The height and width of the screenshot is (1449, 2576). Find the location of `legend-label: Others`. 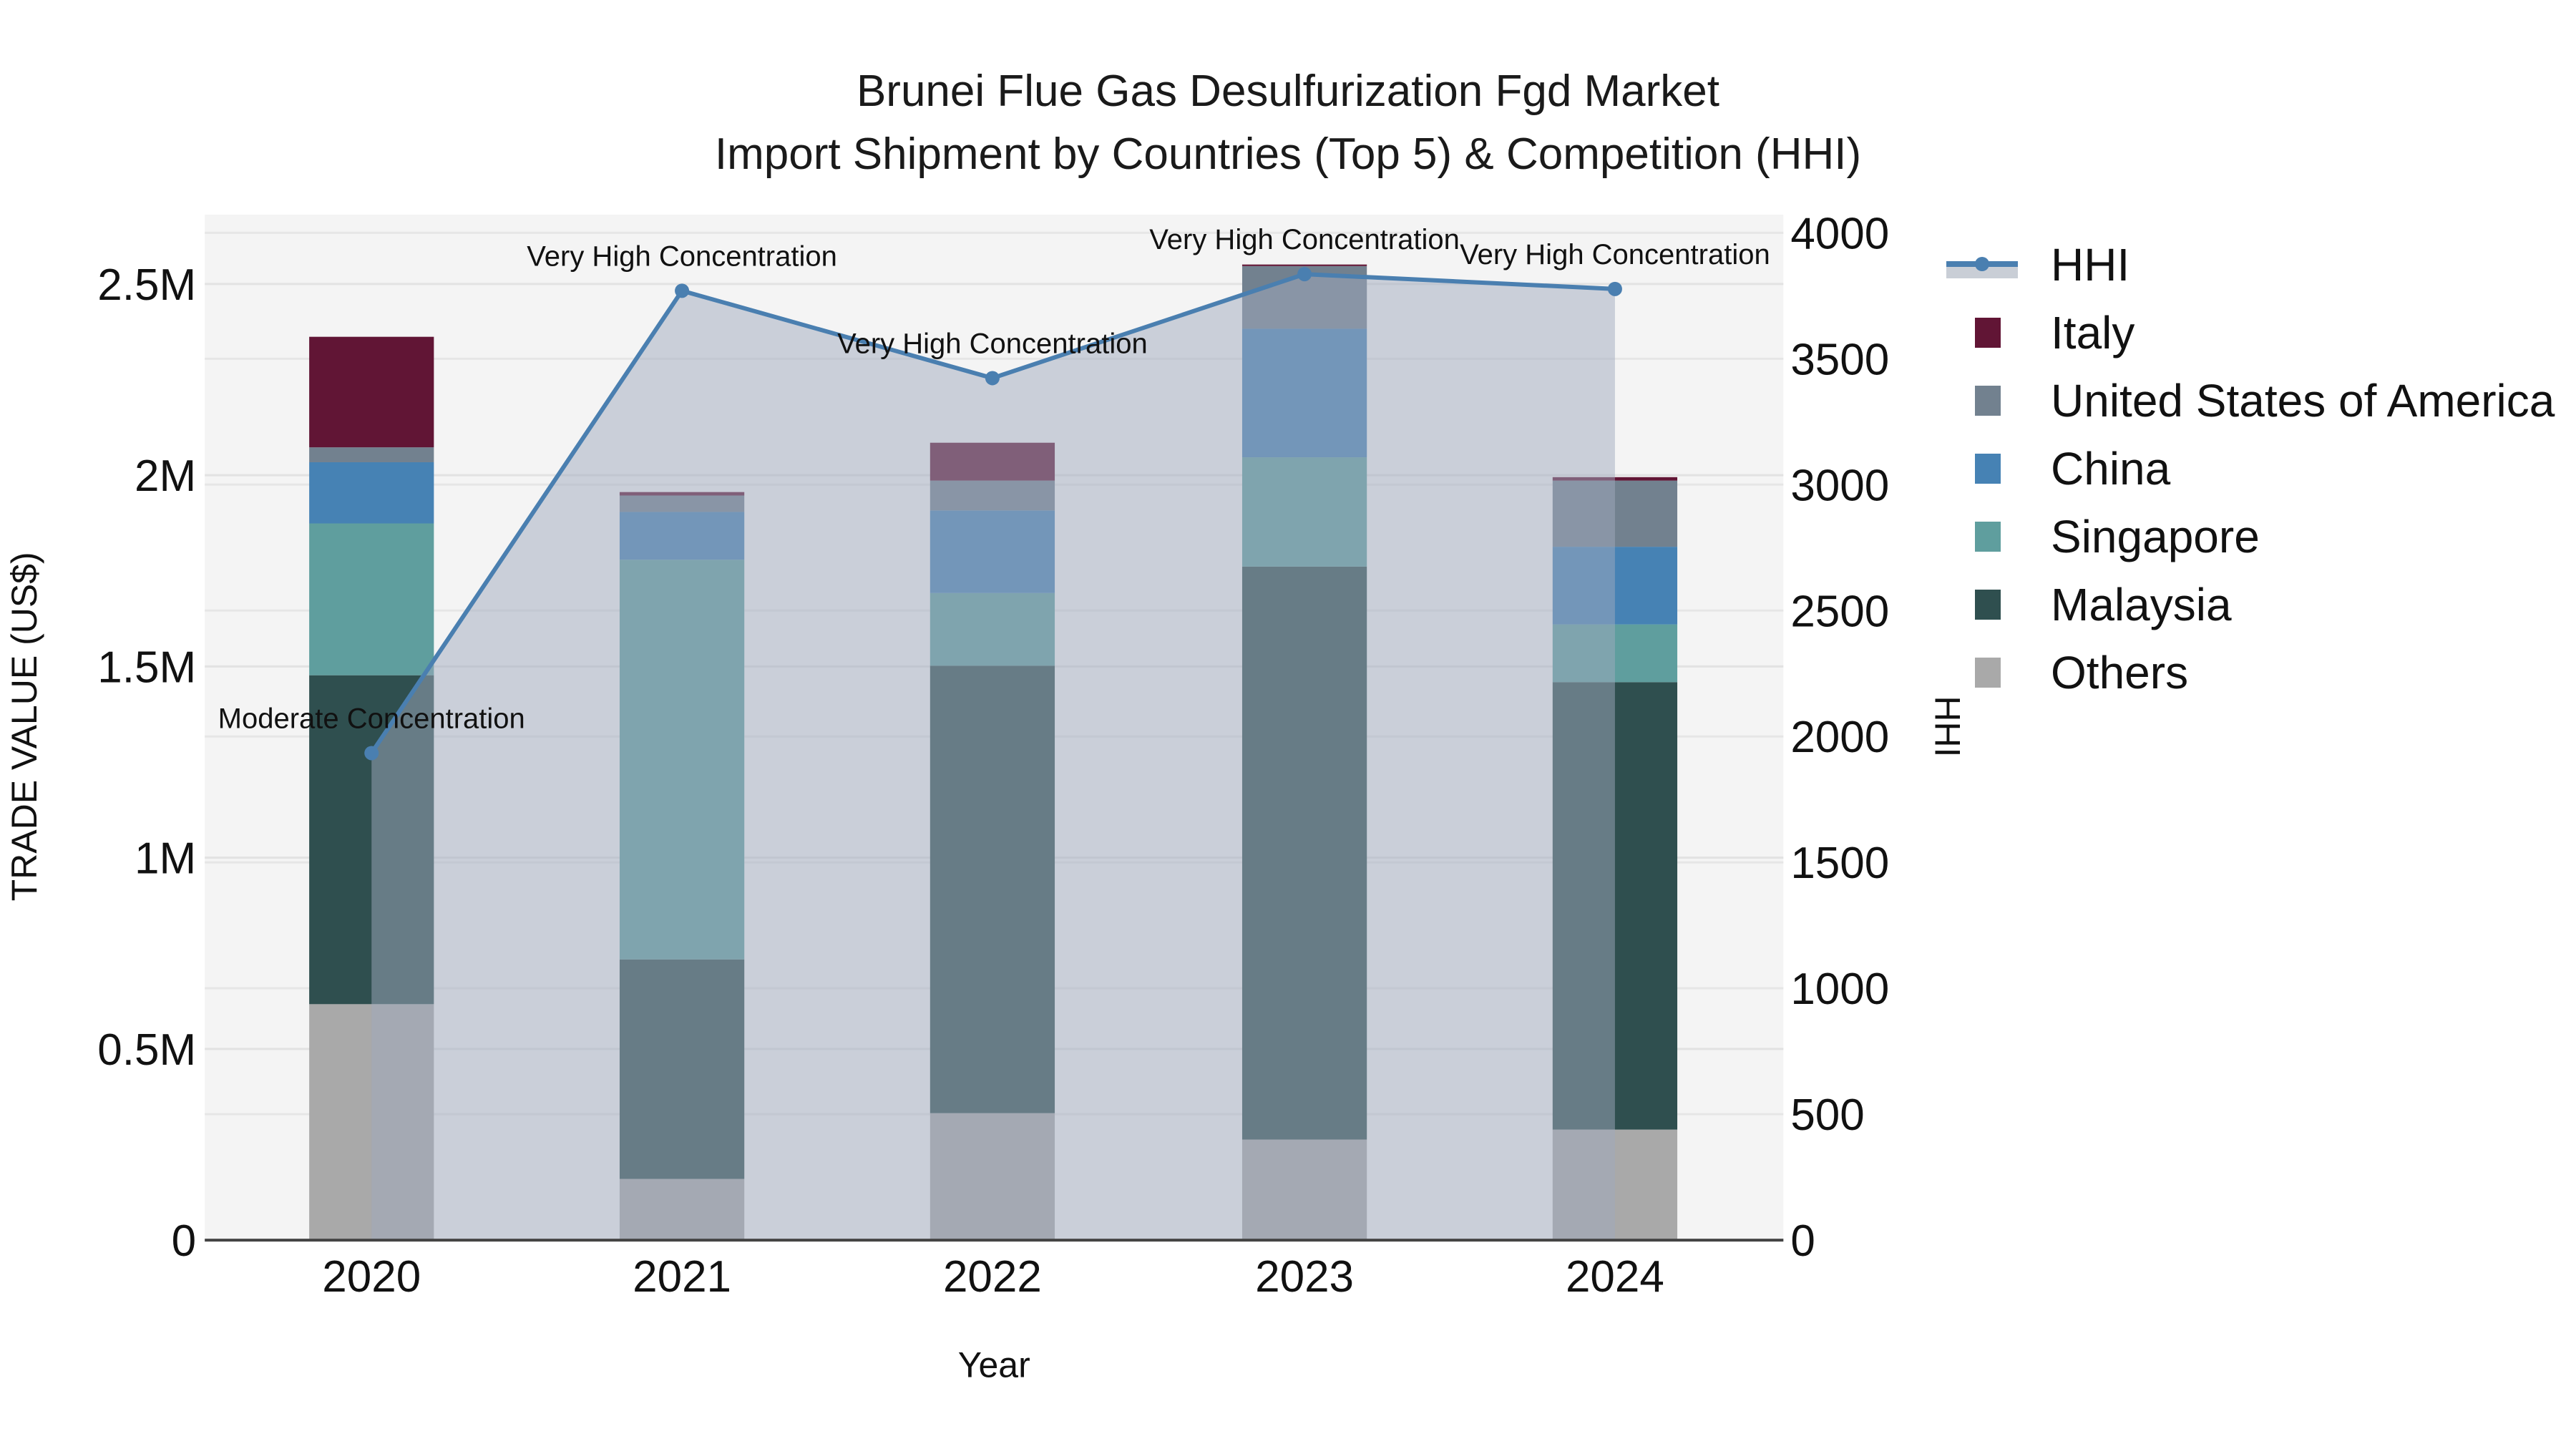

legend-label: Others is located at coordinates (2120, 672).